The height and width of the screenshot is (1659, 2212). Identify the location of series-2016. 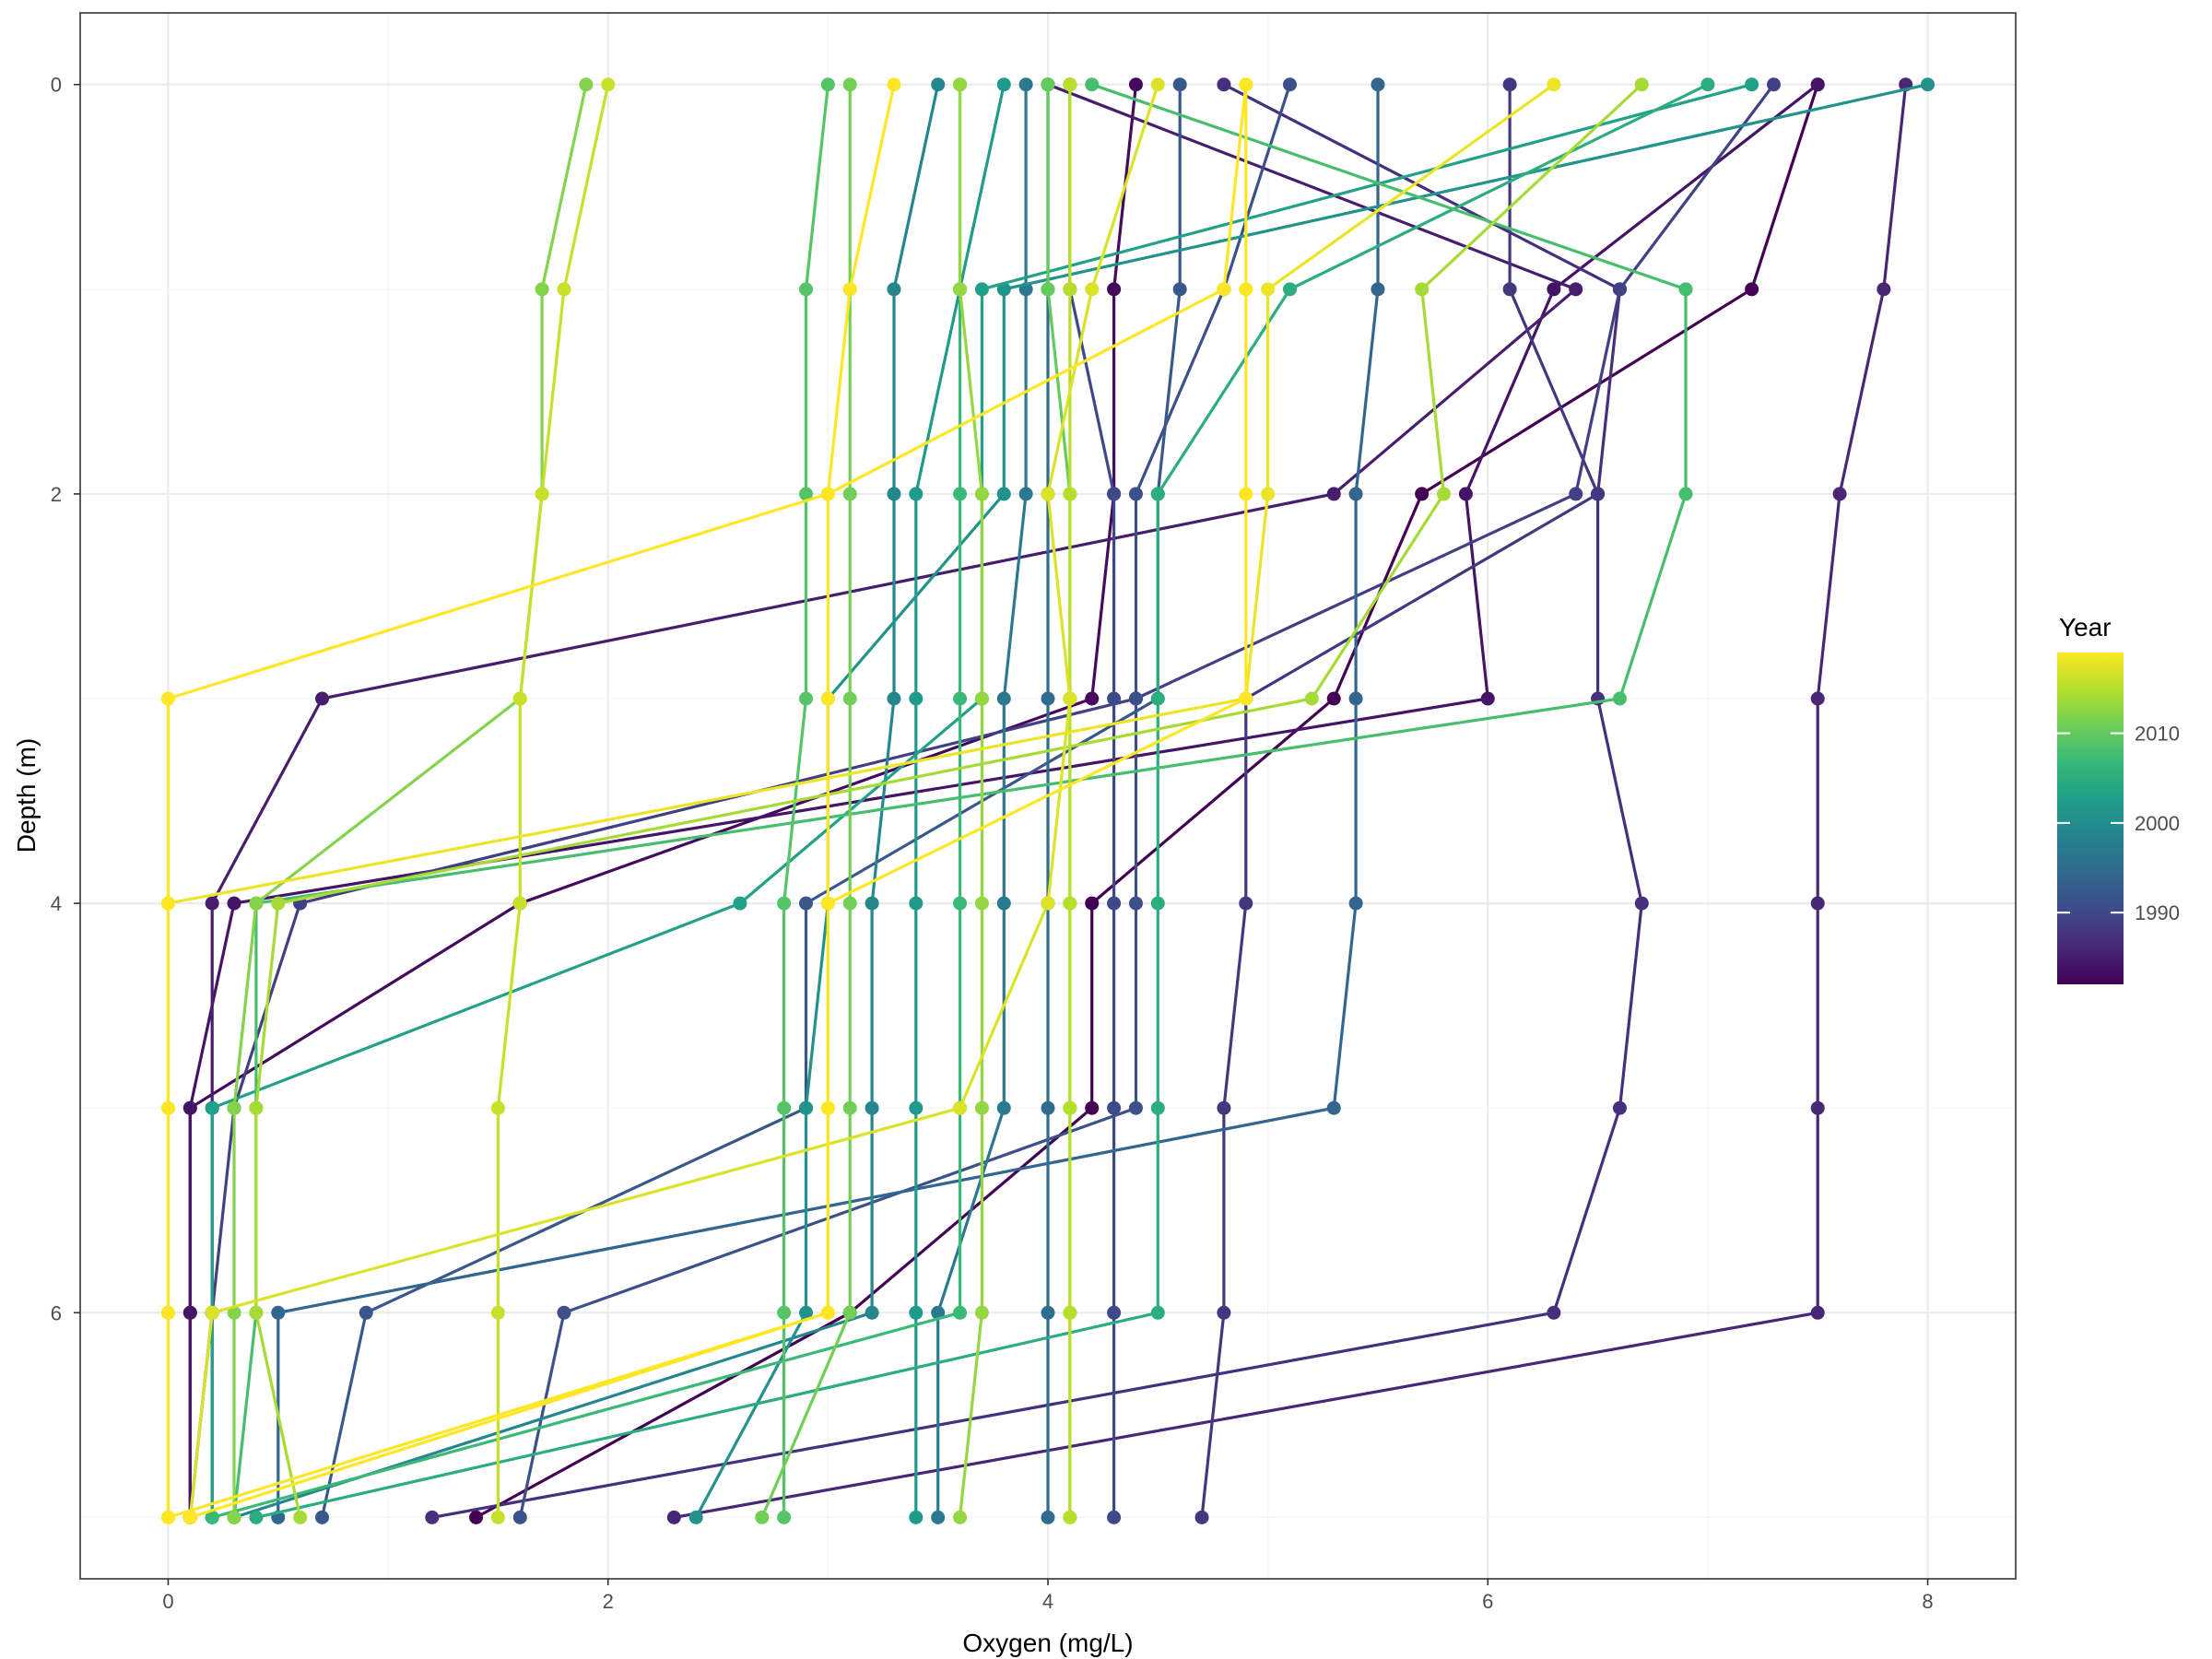
(553, 800).